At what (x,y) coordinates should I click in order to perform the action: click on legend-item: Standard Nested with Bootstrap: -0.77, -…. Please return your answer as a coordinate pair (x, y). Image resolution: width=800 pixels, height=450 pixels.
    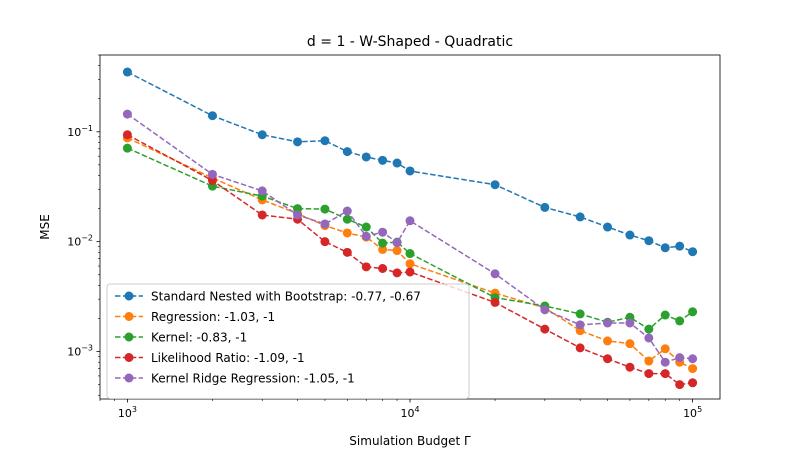
    Looking at the image, I should click on (268, 297).